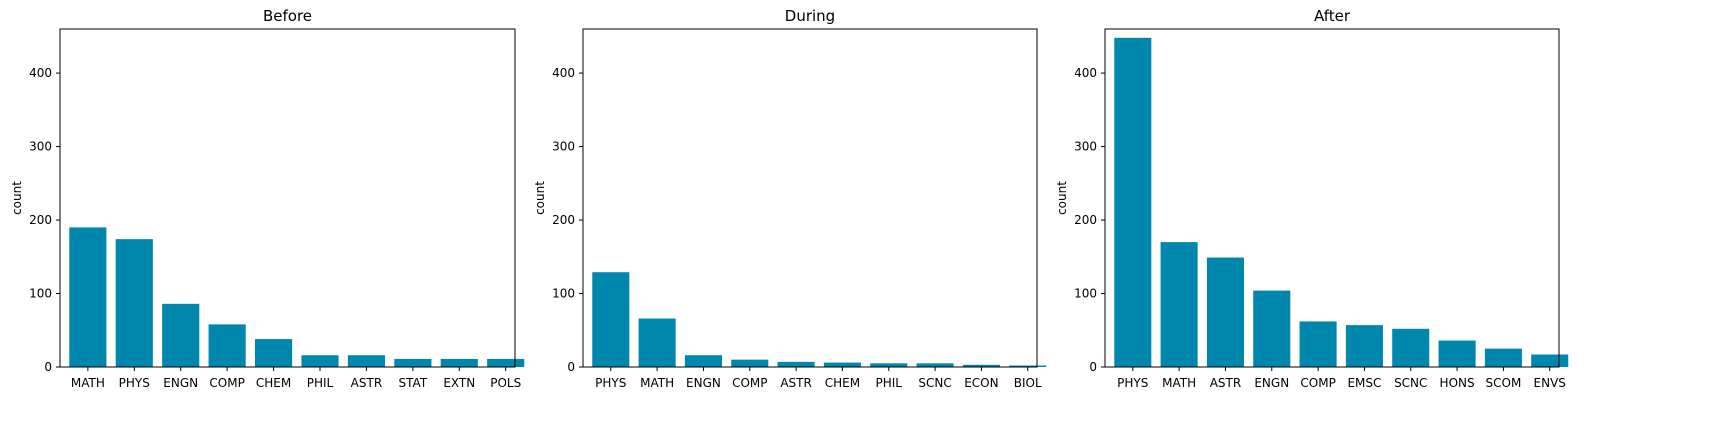  I want to click on bar-envs, so click(1550, 360).